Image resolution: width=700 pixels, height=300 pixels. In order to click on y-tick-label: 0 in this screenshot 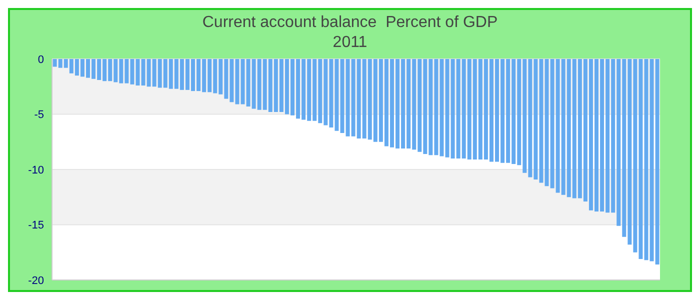, I will do `click(41, 60)`.